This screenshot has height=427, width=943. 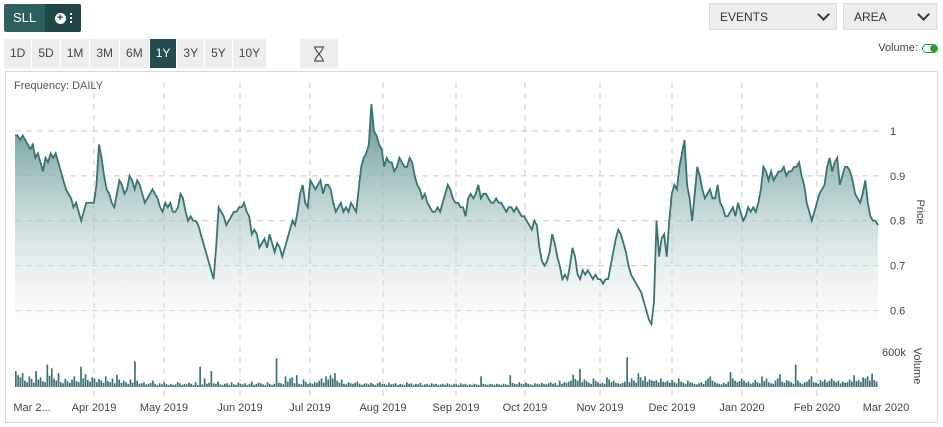 What do you see at coordinates (163, 53) in the screenshot?
I see `range-button-1y: 1Y` at bounding box center [163, 53].